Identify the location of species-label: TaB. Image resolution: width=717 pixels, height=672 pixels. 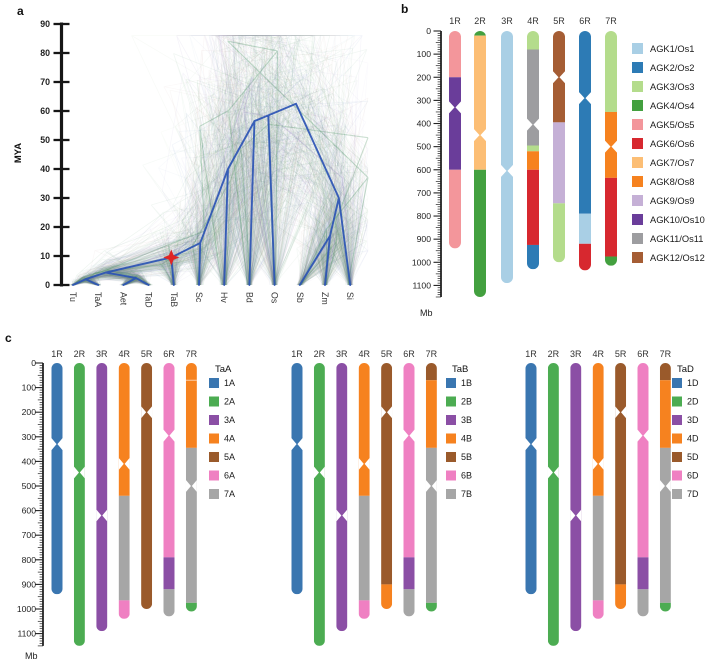
(174, 299).